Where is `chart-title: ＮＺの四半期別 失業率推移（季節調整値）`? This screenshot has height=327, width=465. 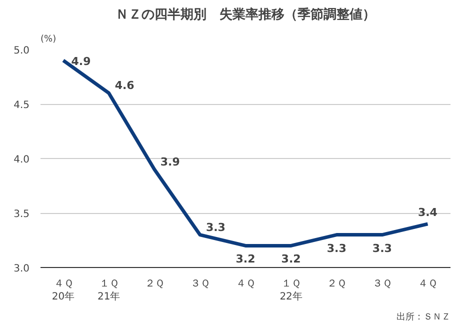 chart-title: ＮＺの四半期別 失業率推移（季節調整値） is located at coordinates (246, 14).